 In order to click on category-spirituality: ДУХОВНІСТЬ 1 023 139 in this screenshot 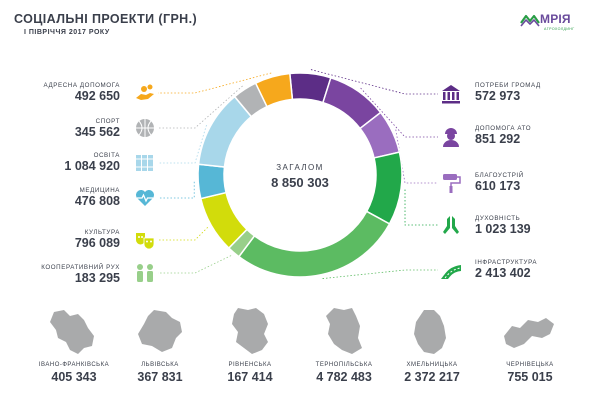, I will do `click(535, 225)`.